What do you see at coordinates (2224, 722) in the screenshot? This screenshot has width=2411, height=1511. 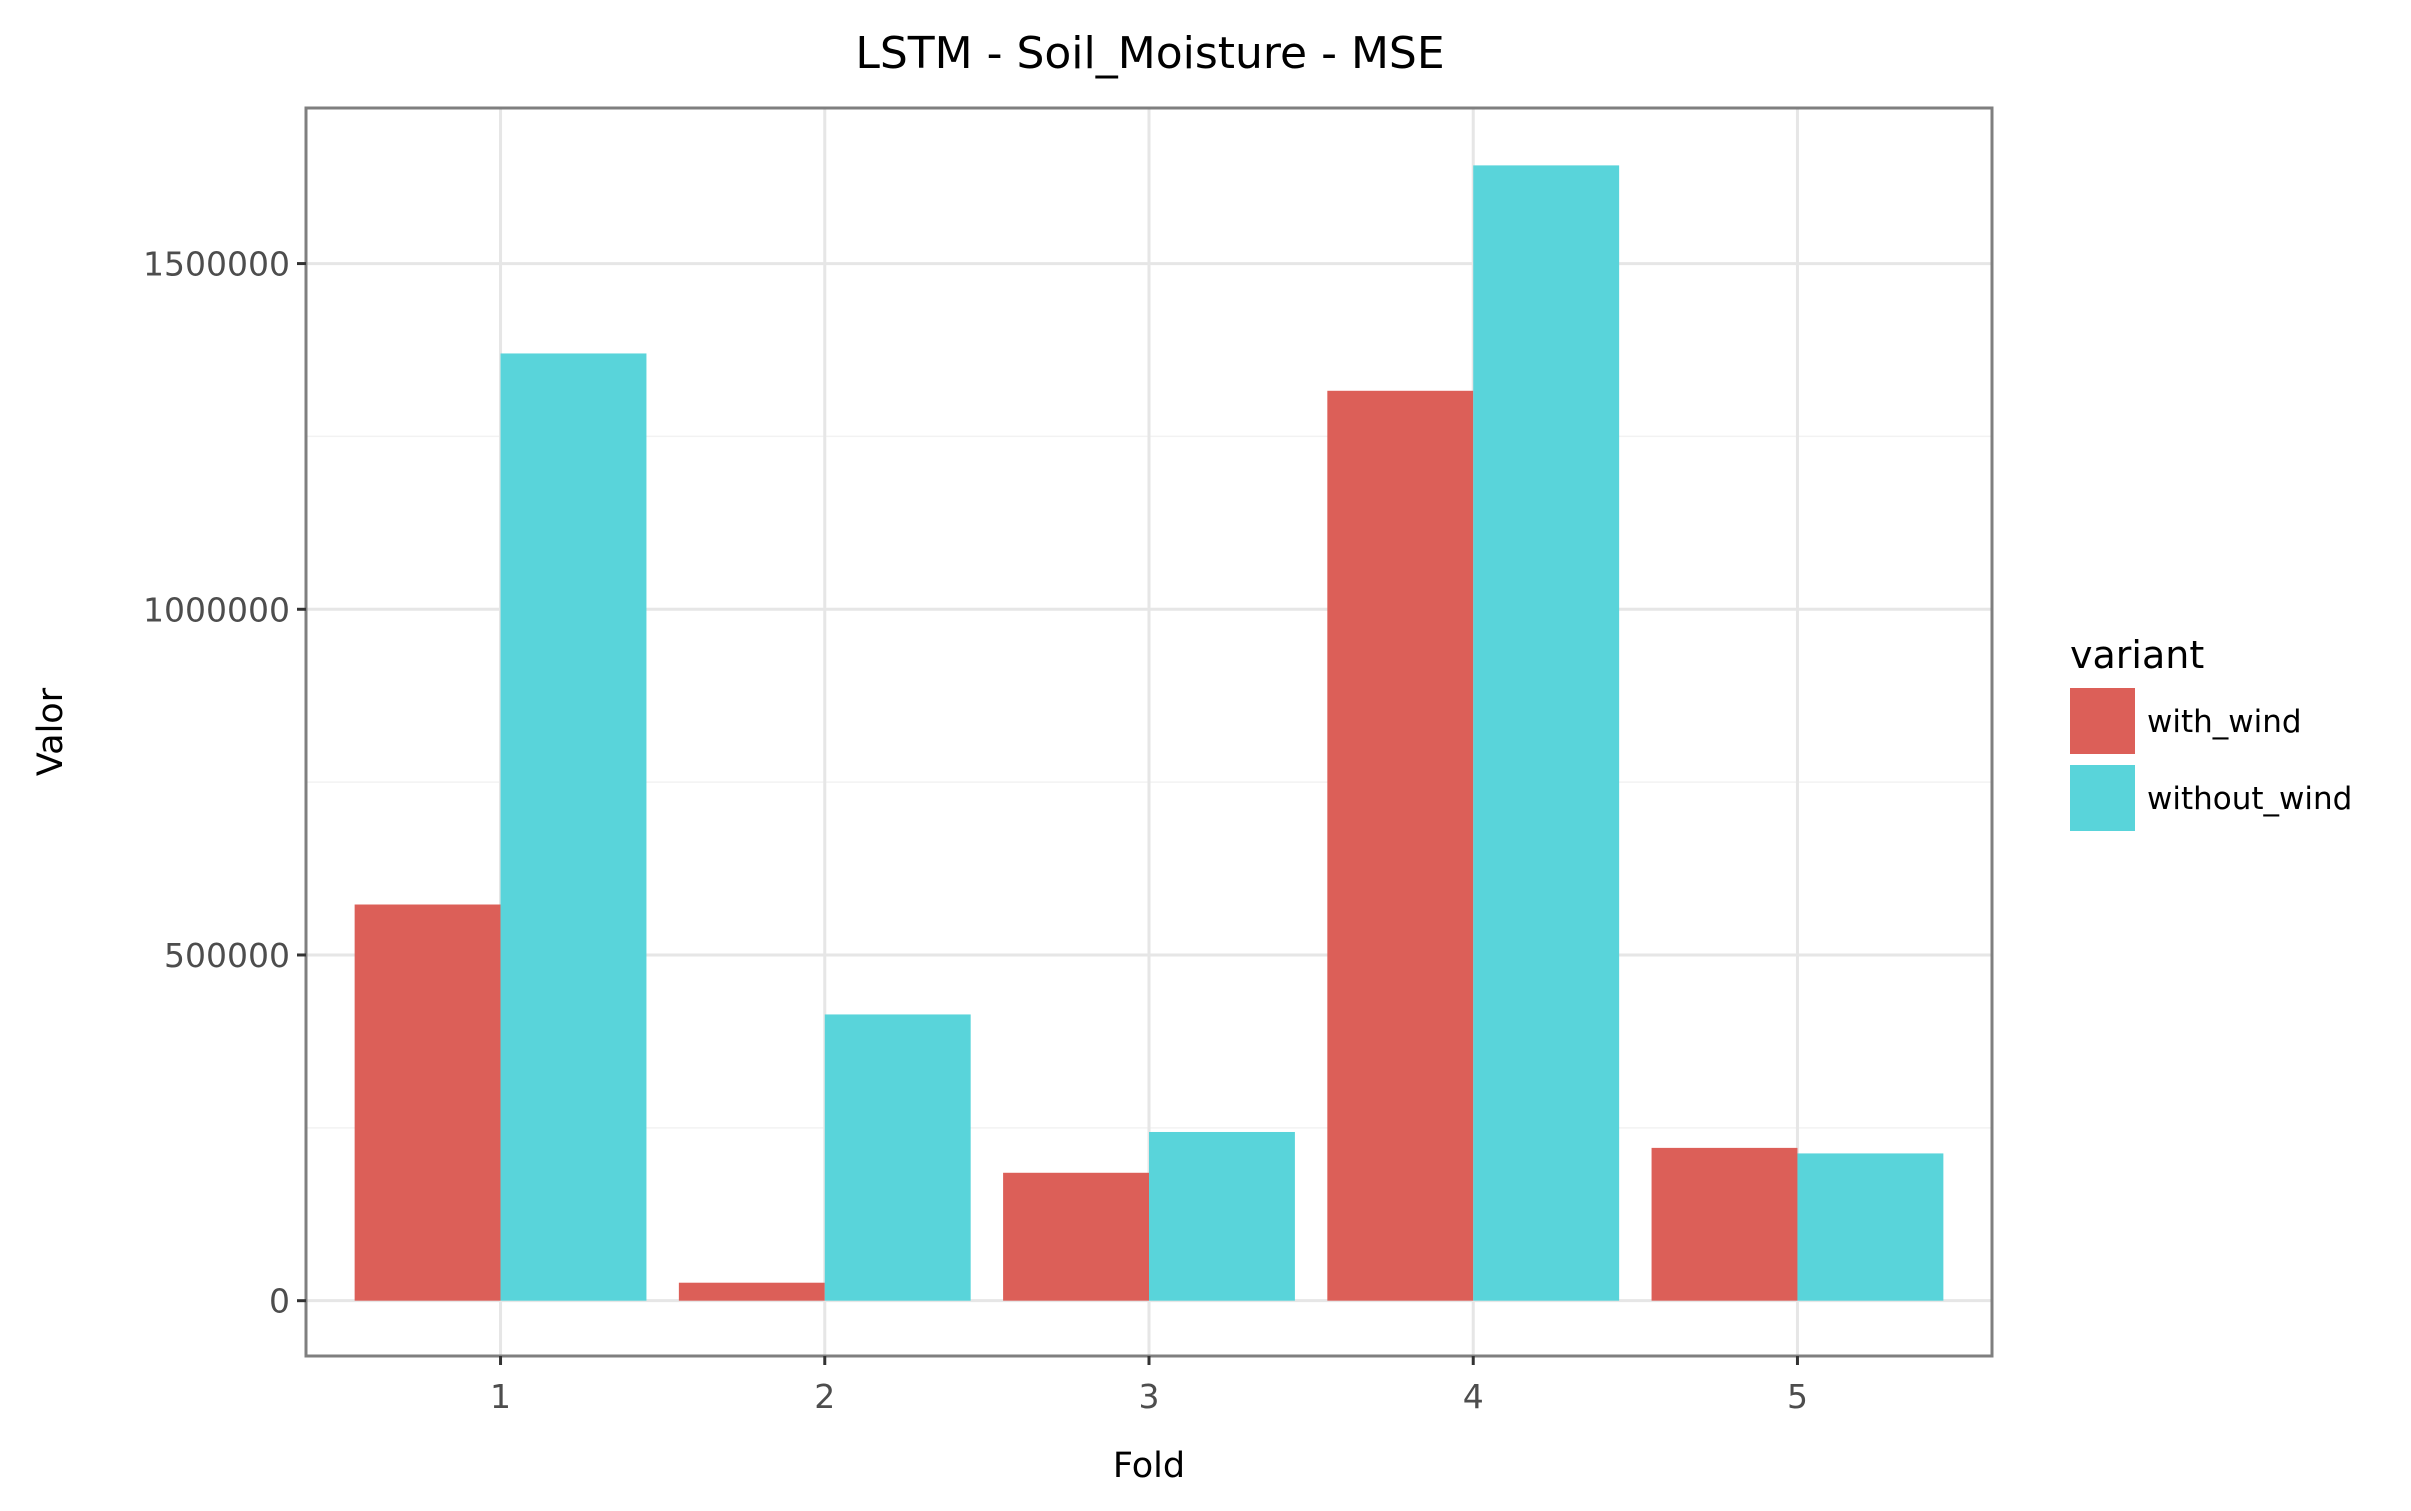 I see `legend-label-with_wind: with_wind` at bounding box center [2224, 722].